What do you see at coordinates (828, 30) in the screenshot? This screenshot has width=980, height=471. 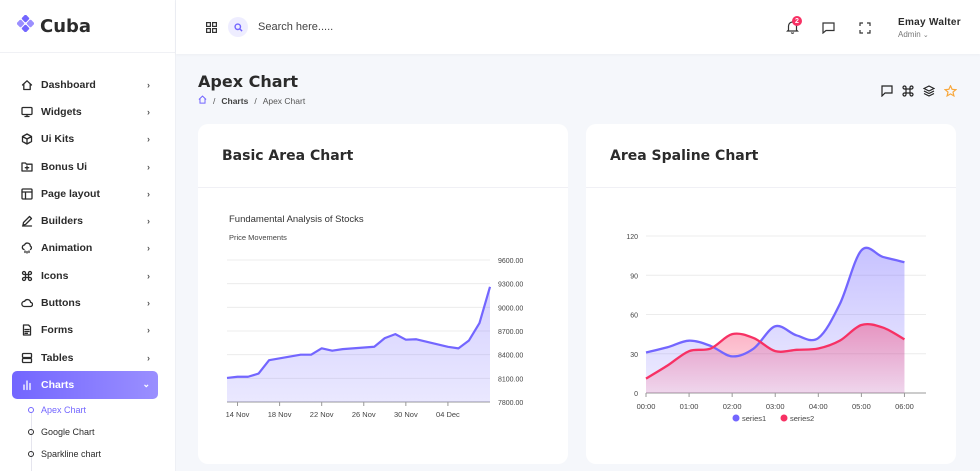 I see `message-icon` at bounding box center [828, 30].